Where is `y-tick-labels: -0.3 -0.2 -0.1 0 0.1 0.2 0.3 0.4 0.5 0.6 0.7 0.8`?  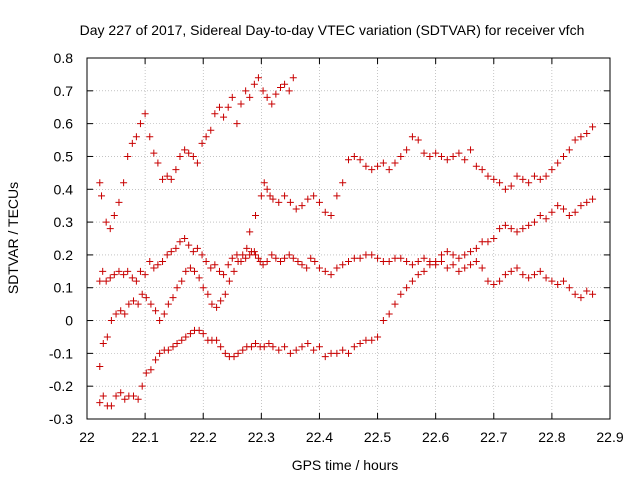
y-tick-labels: -0.3 -0.2 -0.1 0 0.1 0.2 0.3 0.4 0.5 0.6 0.7 0.8 is located at coordinates (61, 238).